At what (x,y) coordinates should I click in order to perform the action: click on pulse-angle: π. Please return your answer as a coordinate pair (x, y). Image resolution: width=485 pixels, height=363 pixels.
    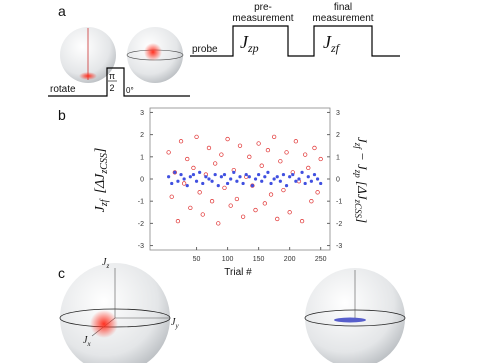
    Looking at the image, I should click on (112, 76).